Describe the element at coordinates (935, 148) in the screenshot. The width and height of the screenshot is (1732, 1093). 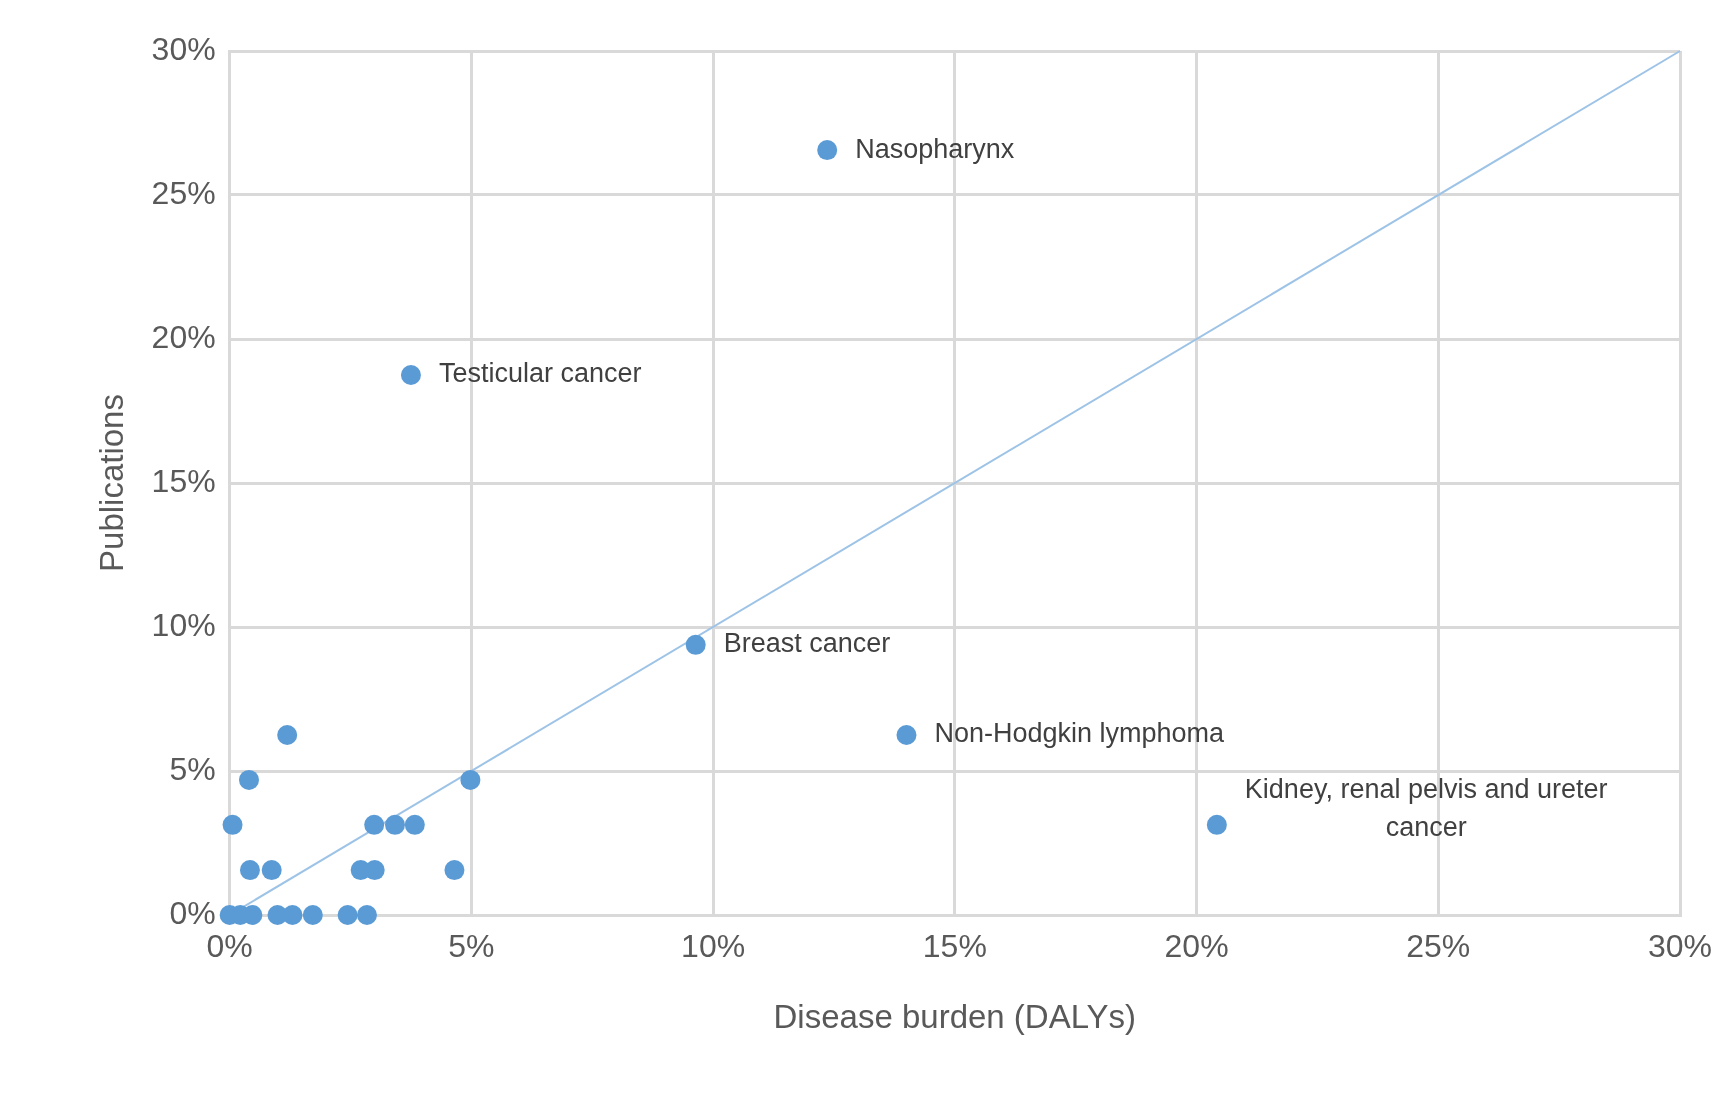
I see `annotation: Nasopharynx` at that location.